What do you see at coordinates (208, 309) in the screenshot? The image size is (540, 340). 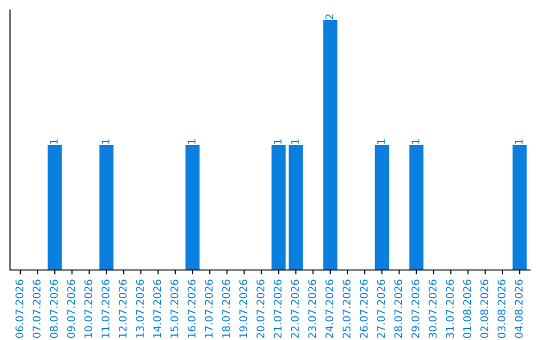 I see `x-tick-label: 17.07.2026` at bounding box center [208, 309].